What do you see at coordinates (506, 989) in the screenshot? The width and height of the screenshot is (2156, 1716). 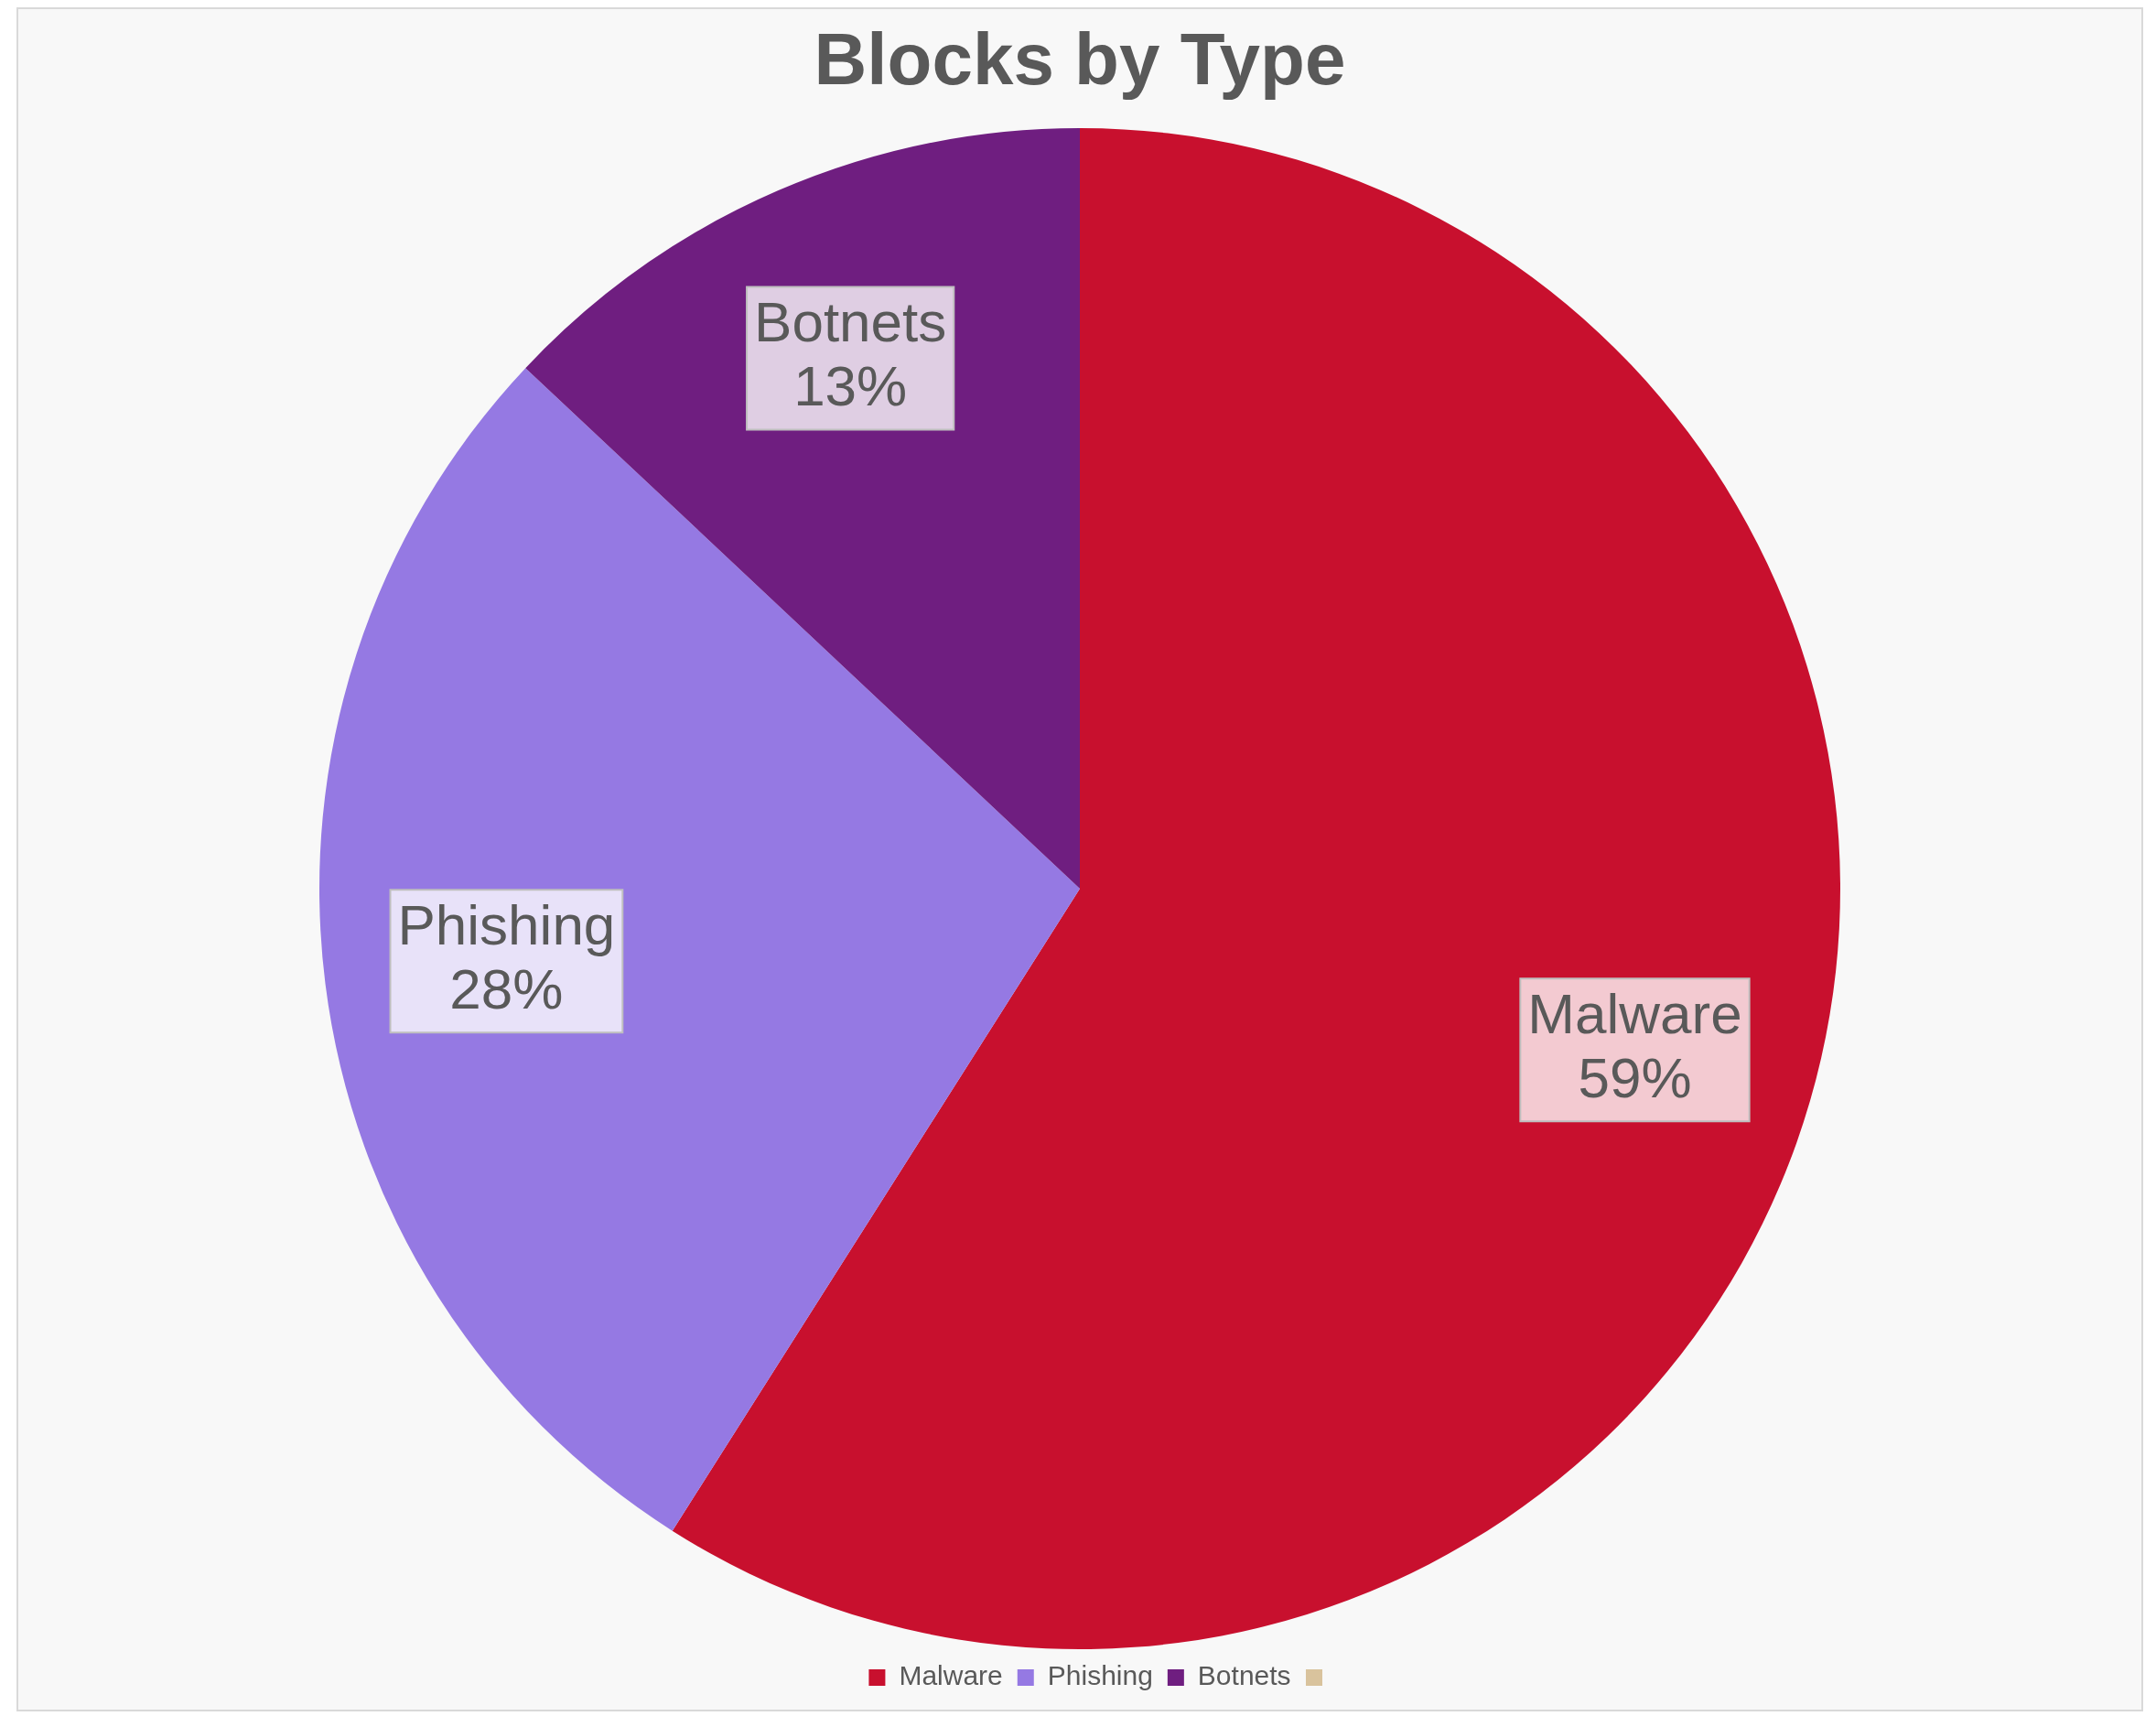 I see `data-label: 28%` at bounding box center [506, 989].